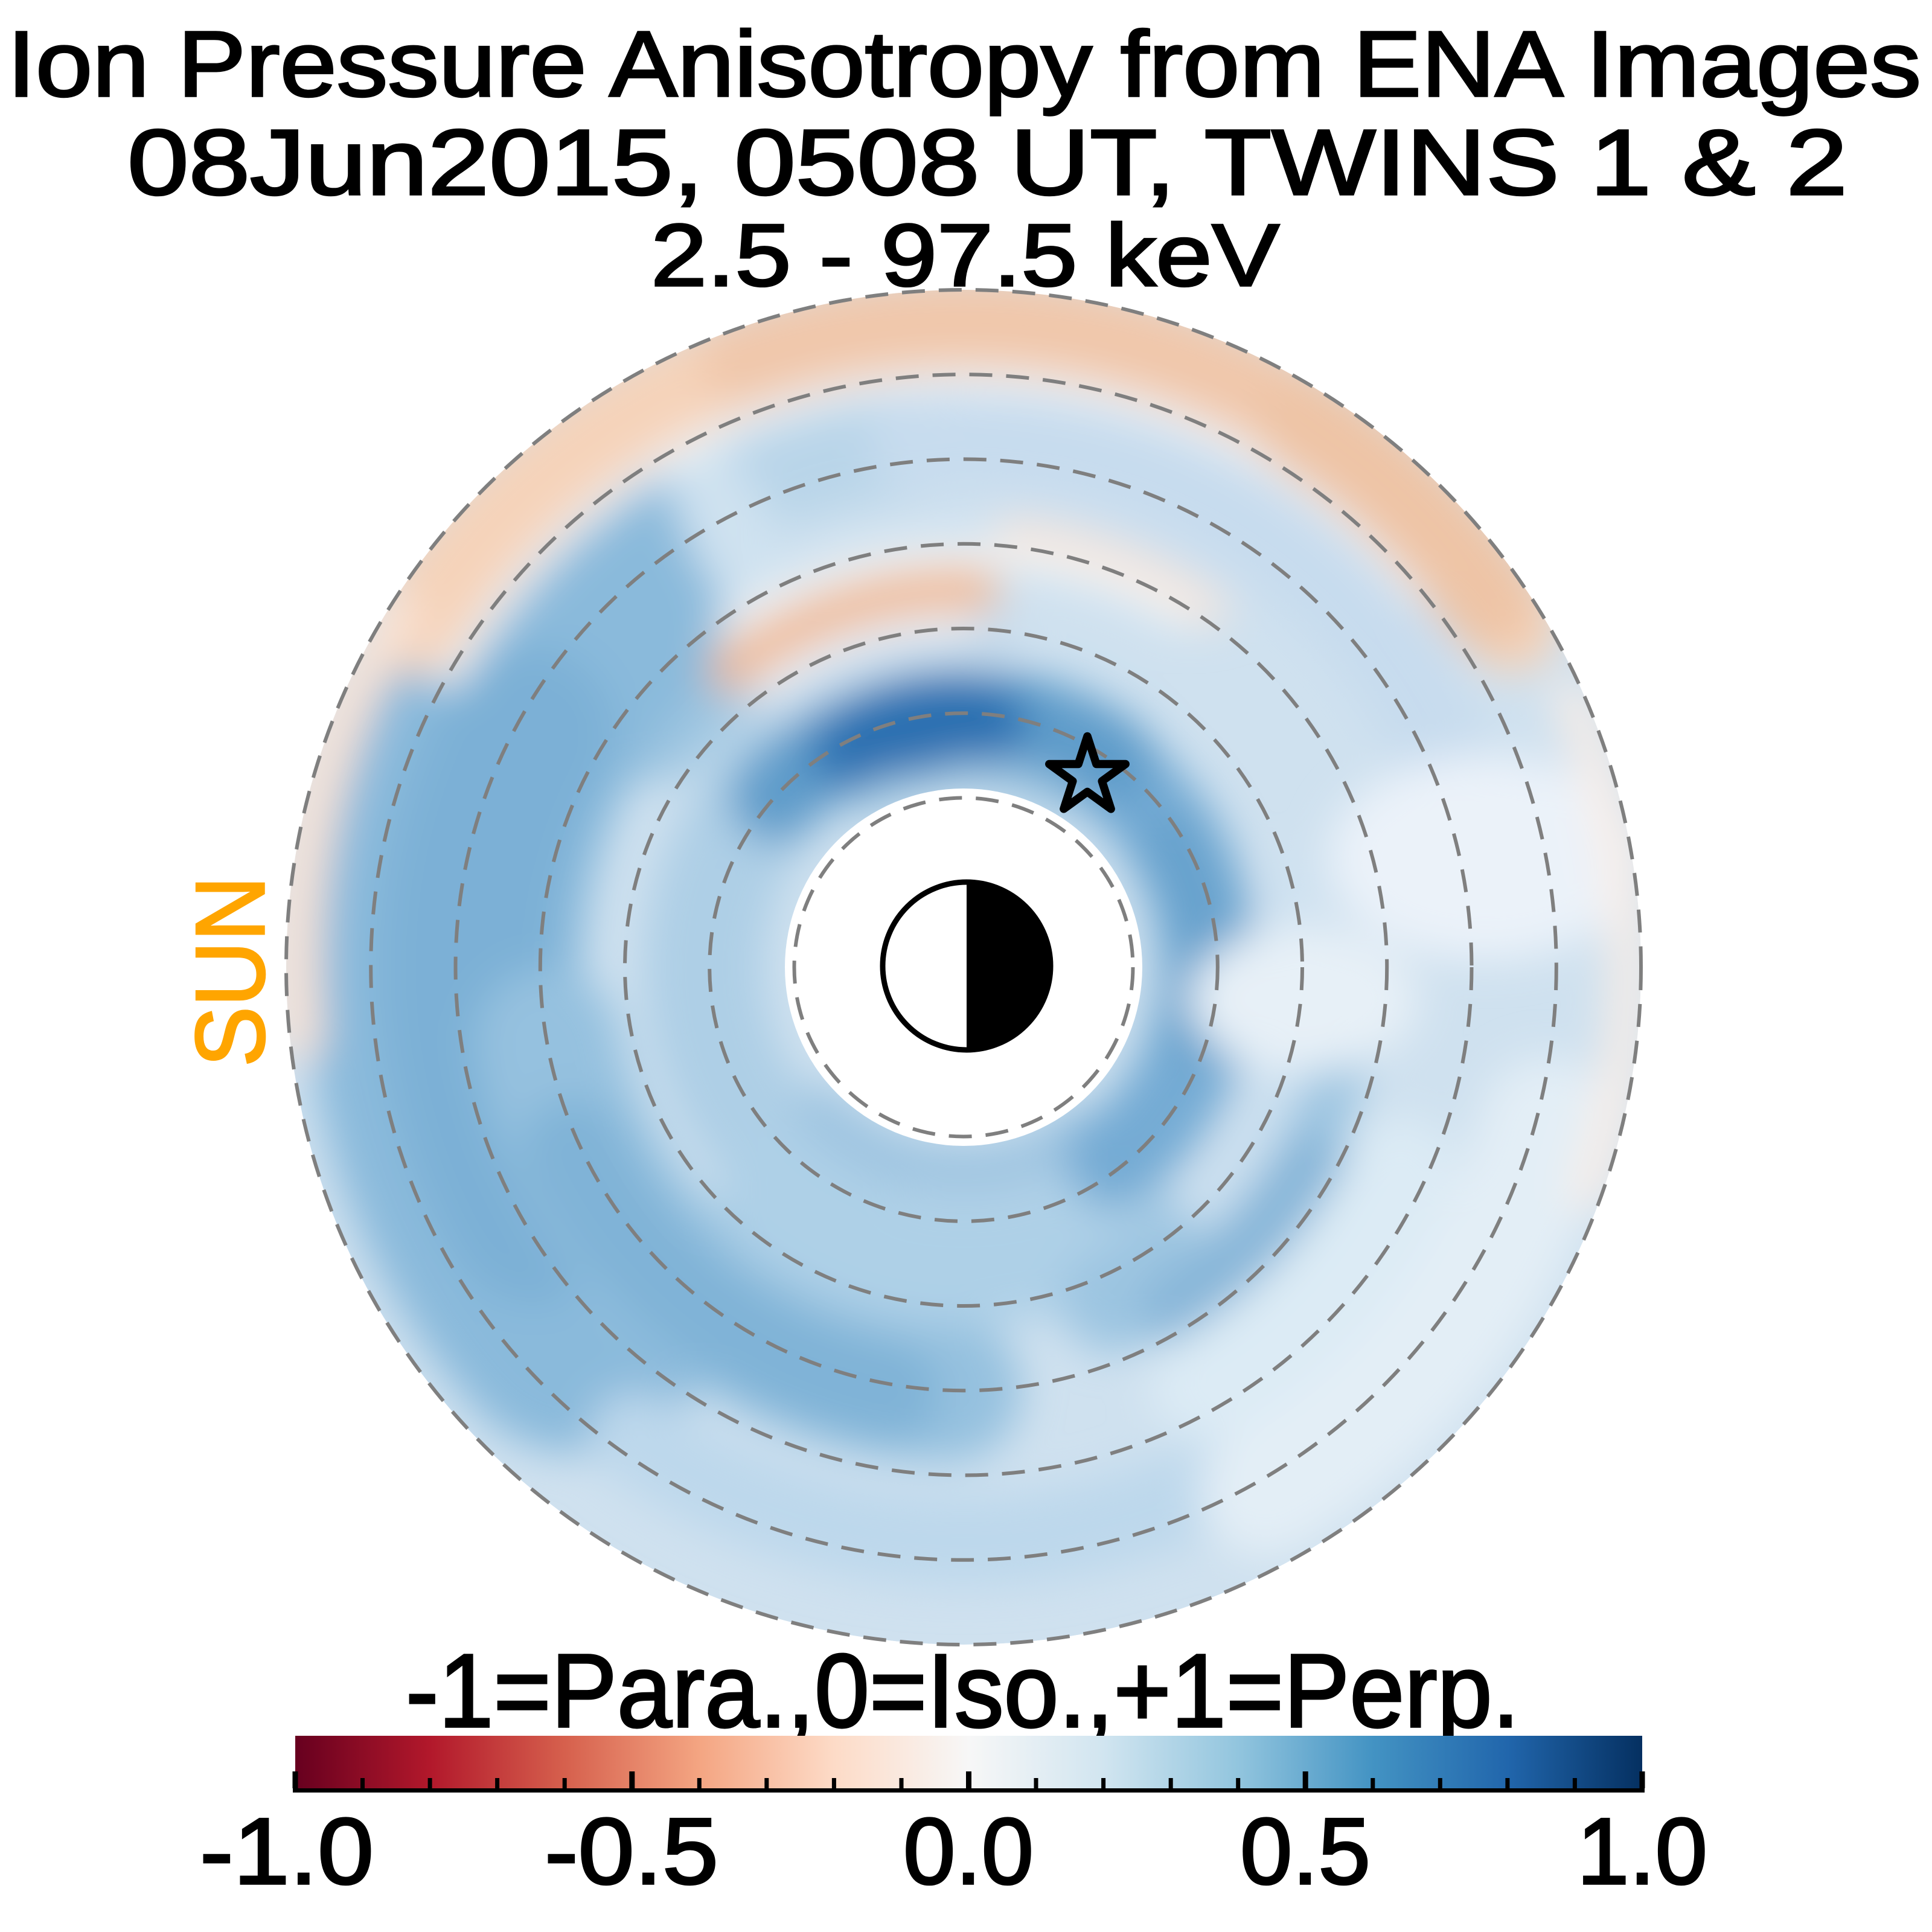 The width and height of the screenshot is (1932, 1932). Describe the element at coordinates (965, 255) in the screenshot. I see `svg-text: 2.5 - 97.5 keV` at that location.